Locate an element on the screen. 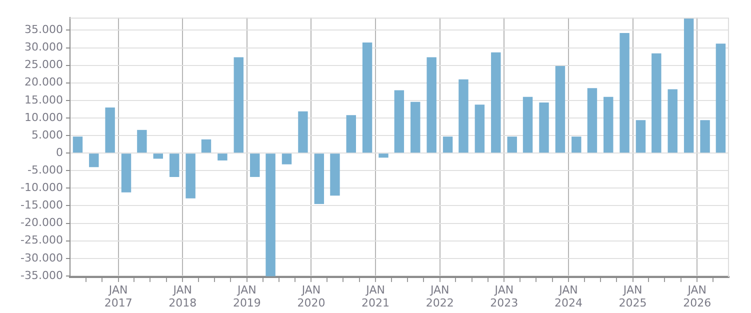 This screenshot has height=313, width=751. x-tick-label: JAN 2025 is located at coordinates (632, 296).